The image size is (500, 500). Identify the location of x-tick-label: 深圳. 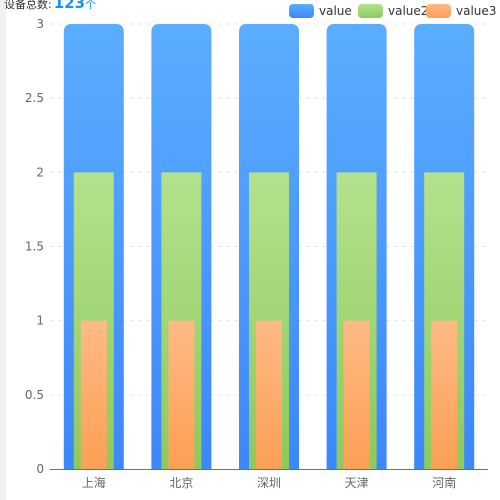
(269, 483).